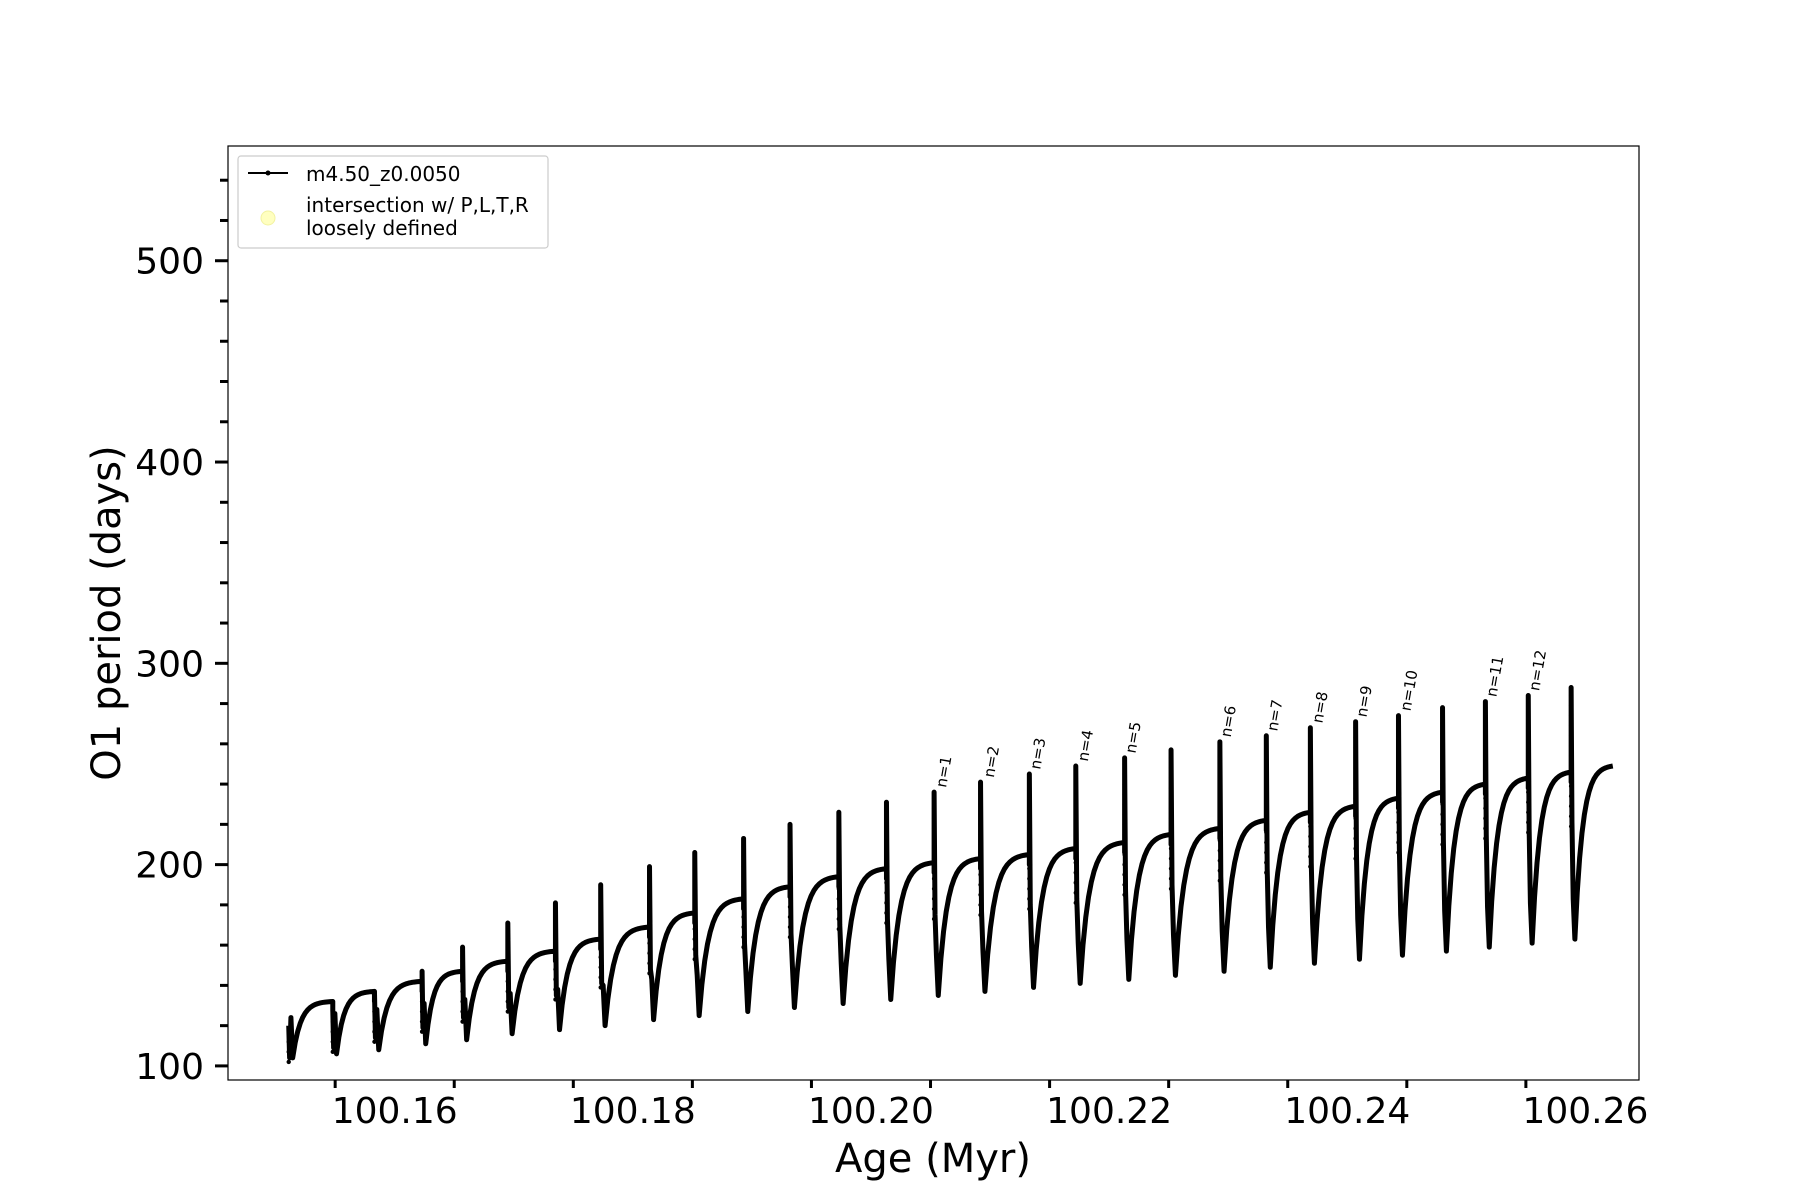 The height and width of the screenshot is (1200, 1800). Describe the element at coordinates (169, 463) in the screenshot. I see `y-tick-label: 400` at that location.